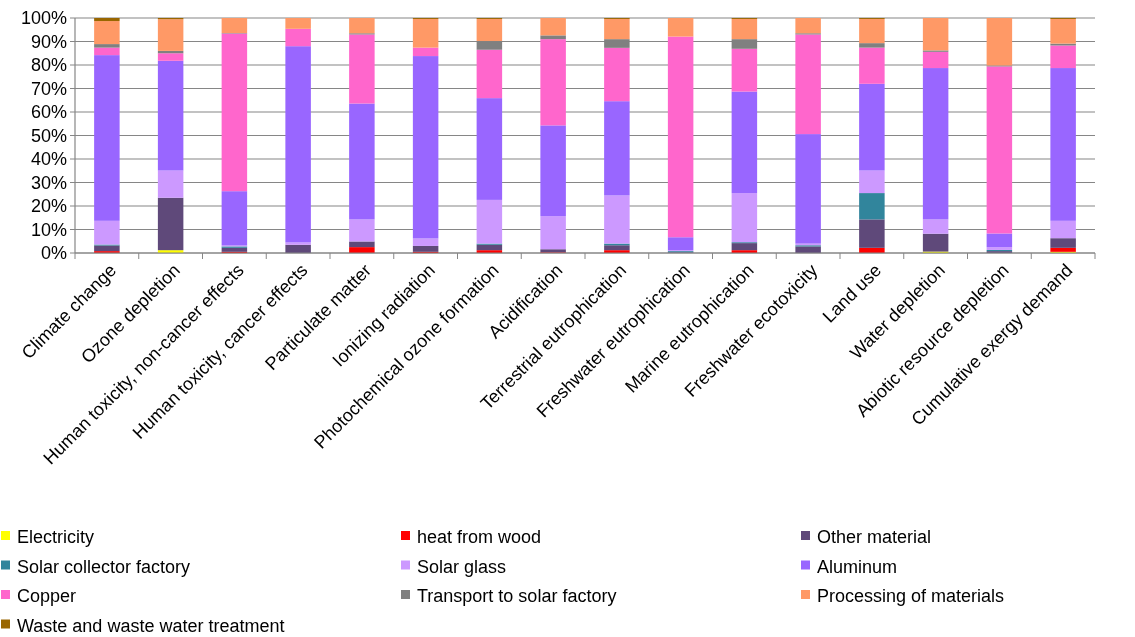 The image size is (1135, 637). Describe the element at coordinates (47, 596) in the screenshot. I see `legend-label: Copper` at that location.